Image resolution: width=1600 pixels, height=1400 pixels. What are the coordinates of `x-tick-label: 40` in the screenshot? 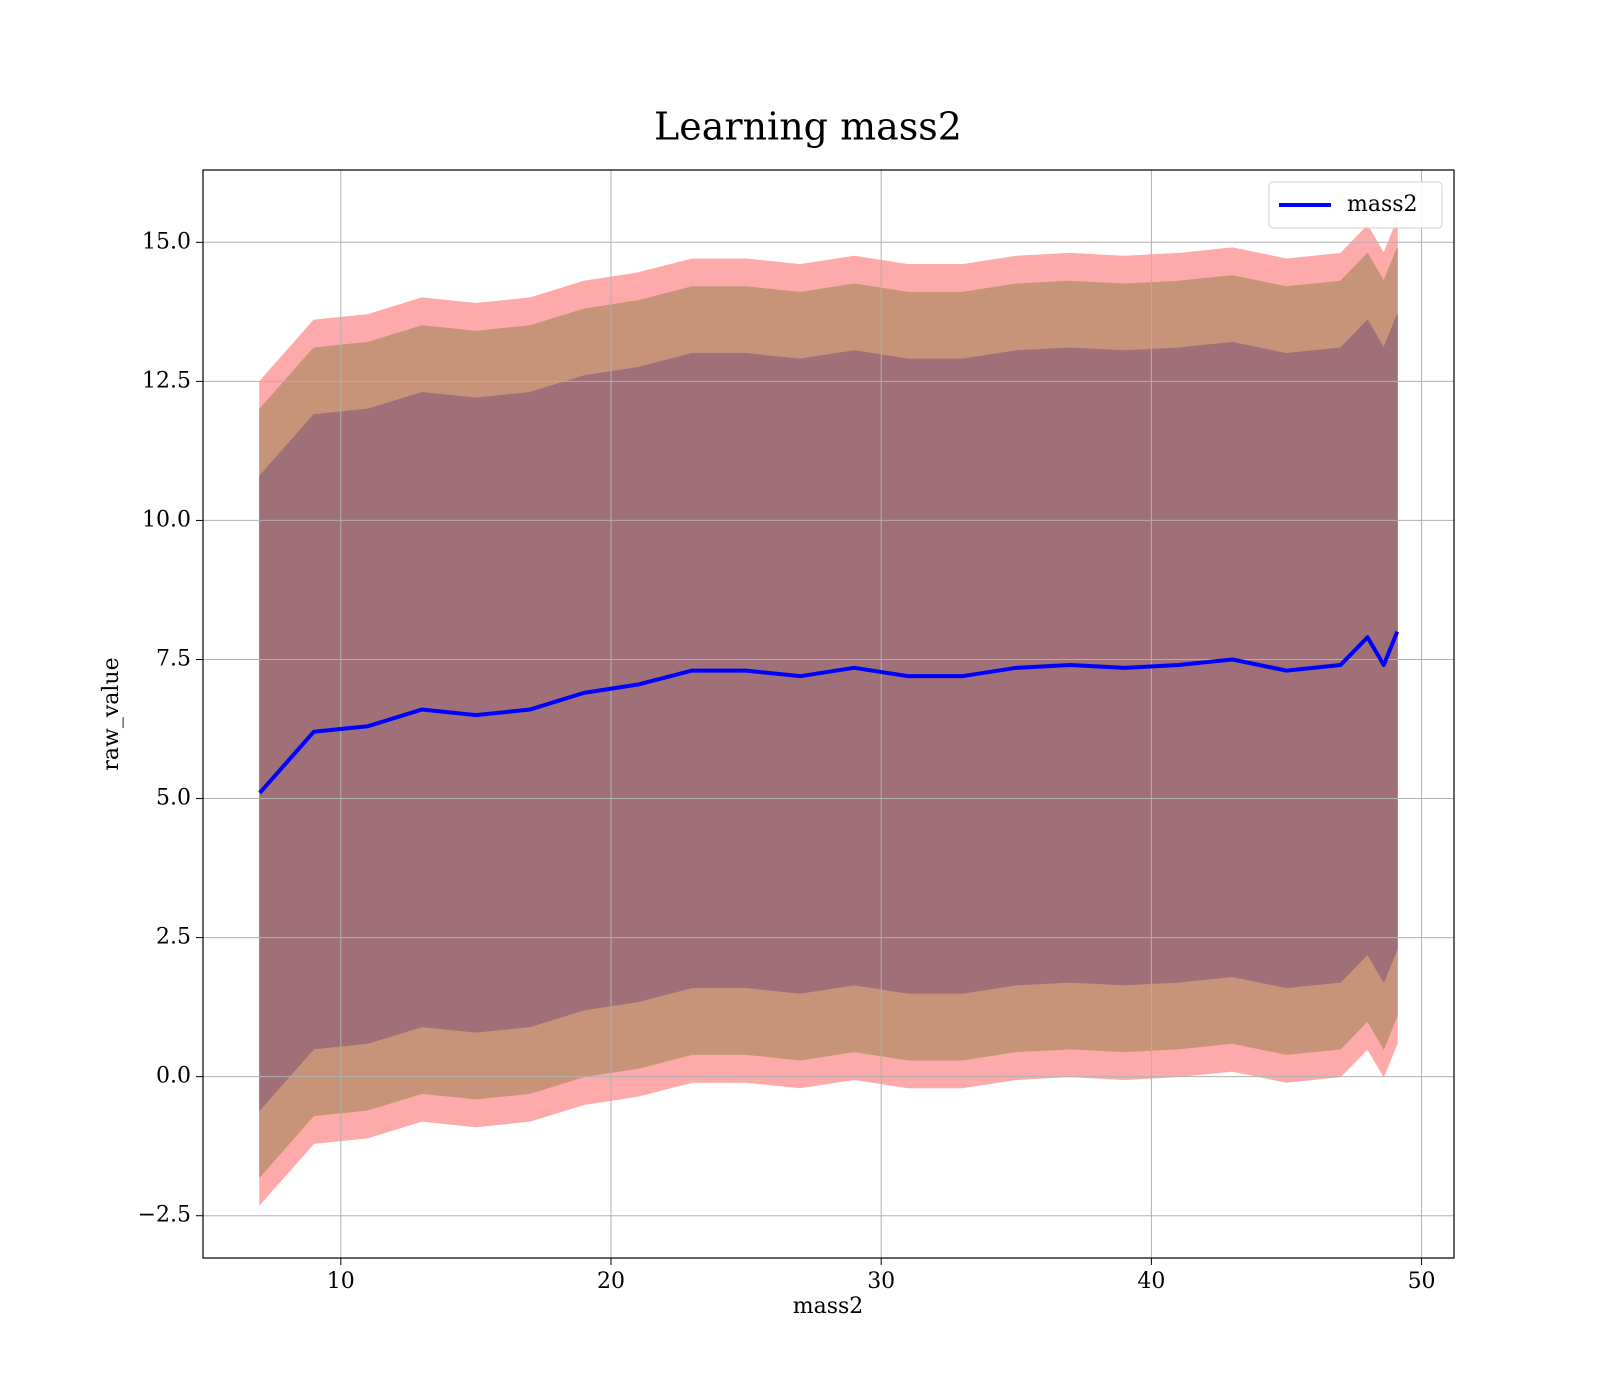 It's located at (1151, 1281).